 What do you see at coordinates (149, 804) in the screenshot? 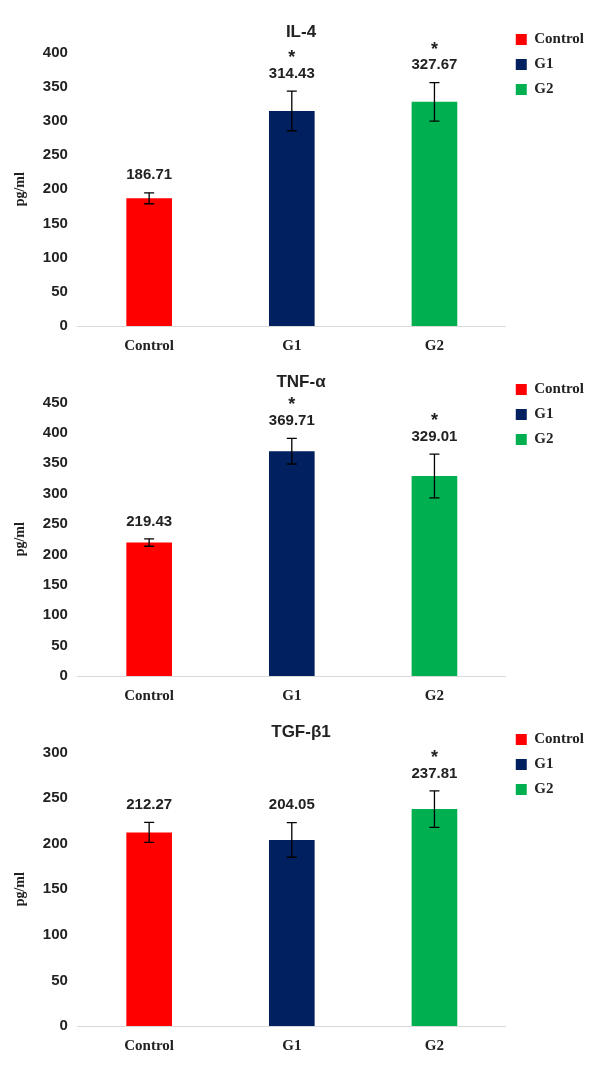
I see `data-label: 212.27` at bounding box center [149, 804].